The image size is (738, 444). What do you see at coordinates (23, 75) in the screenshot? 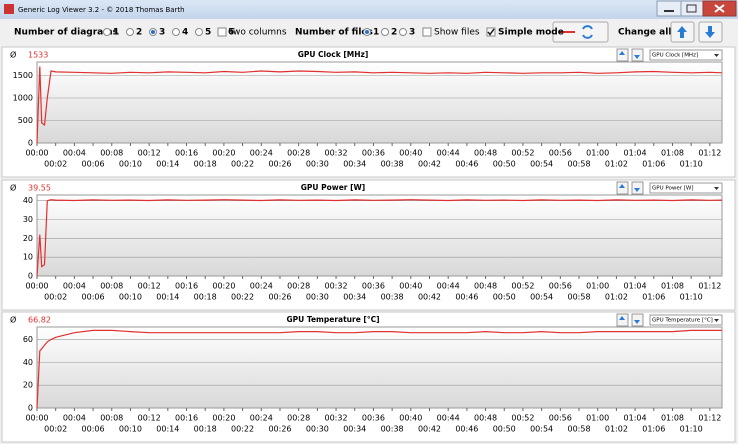
I see `y-tick-label: 1500` at bounding box center [23, 75].